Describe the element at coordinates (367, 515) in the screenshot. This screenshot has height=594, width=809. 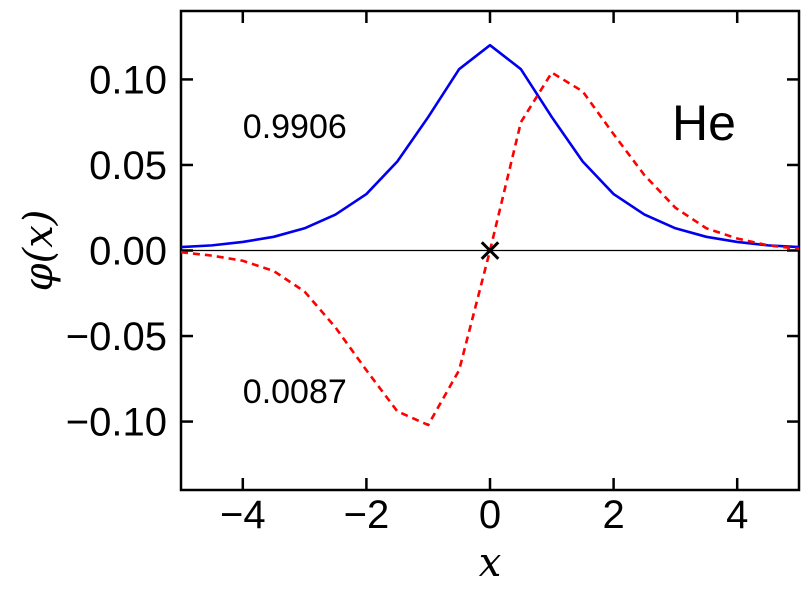
I see `x-tick-label: −2` at that location.